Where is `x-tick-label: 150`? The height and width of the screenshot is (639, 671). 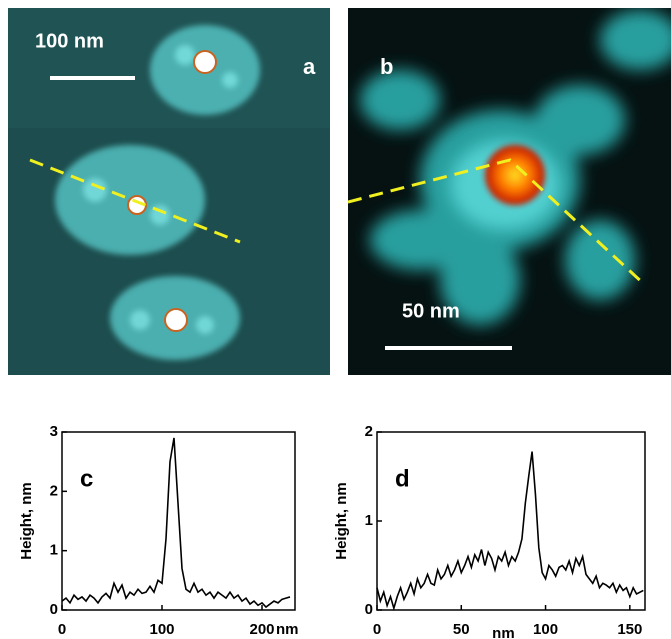 x-tick-label: 150 is located at coordinates (629, 629).